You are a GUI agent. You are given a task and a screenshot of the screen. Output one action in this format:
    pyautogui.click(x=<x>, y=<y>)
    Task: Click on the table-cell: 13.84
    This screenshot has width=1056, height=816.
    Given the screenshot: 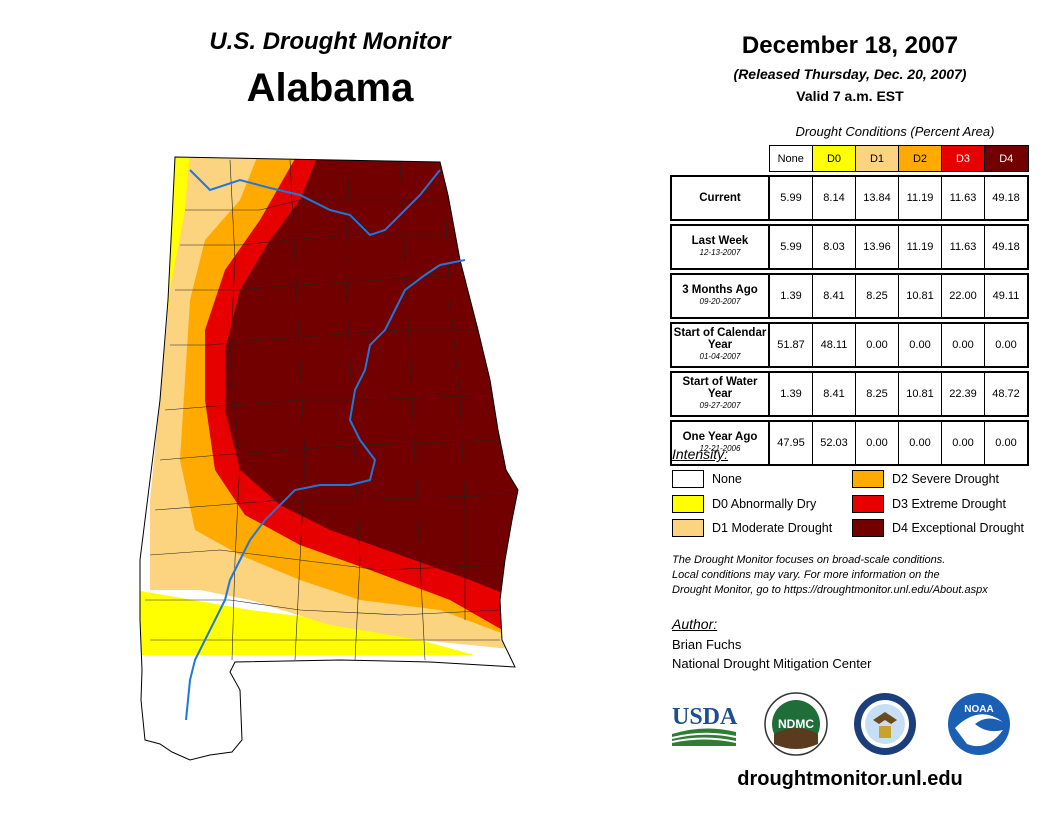 What is the action you would take?
    pyautogui.click(x=877, y=198)
    